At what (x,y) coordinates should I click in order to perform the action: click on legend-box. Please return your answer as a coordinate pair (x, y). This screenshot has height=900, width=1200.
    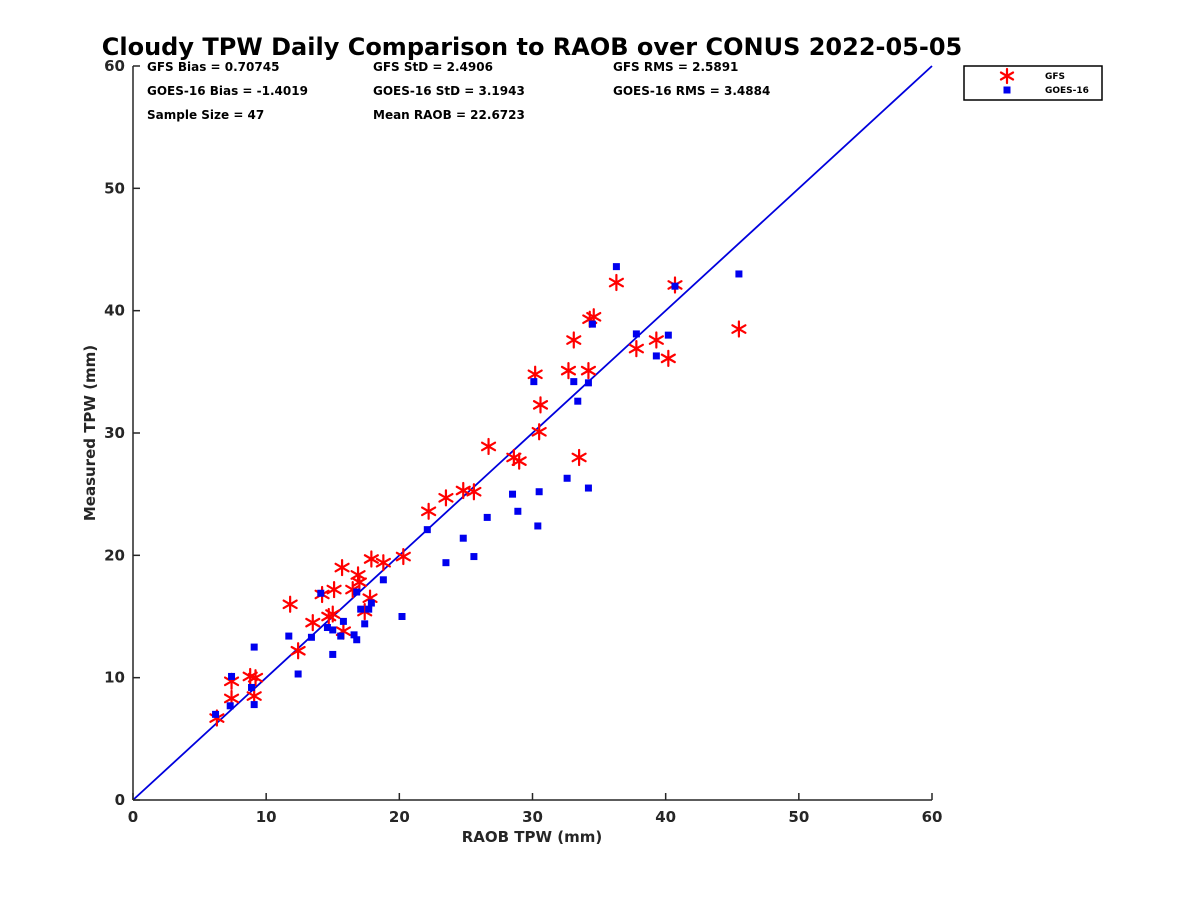
    Looking at the image, I should click on (1033, 83).